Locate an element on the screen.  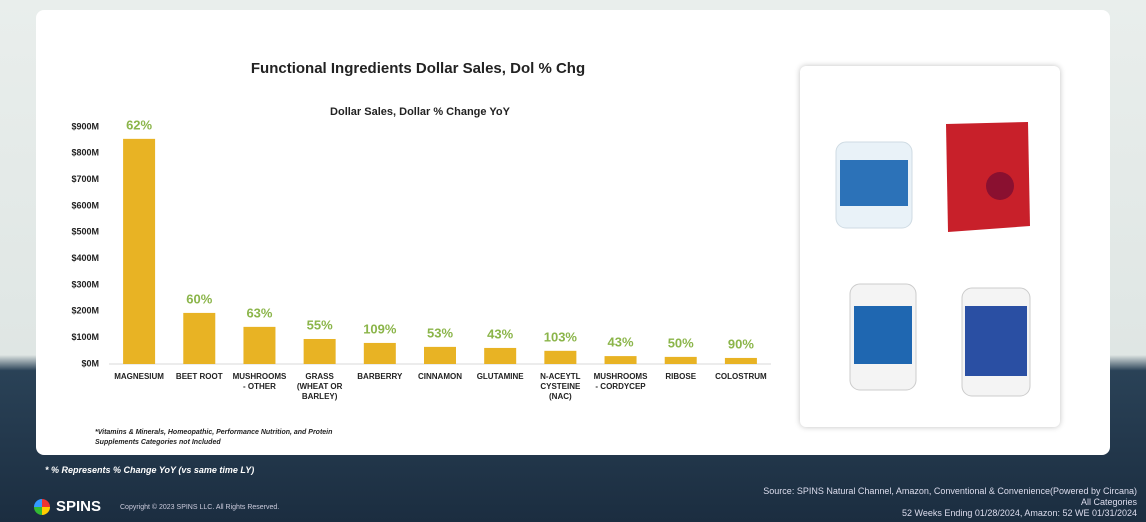
x-tick-label: RIBOSE is located at coordinates (681, 376).